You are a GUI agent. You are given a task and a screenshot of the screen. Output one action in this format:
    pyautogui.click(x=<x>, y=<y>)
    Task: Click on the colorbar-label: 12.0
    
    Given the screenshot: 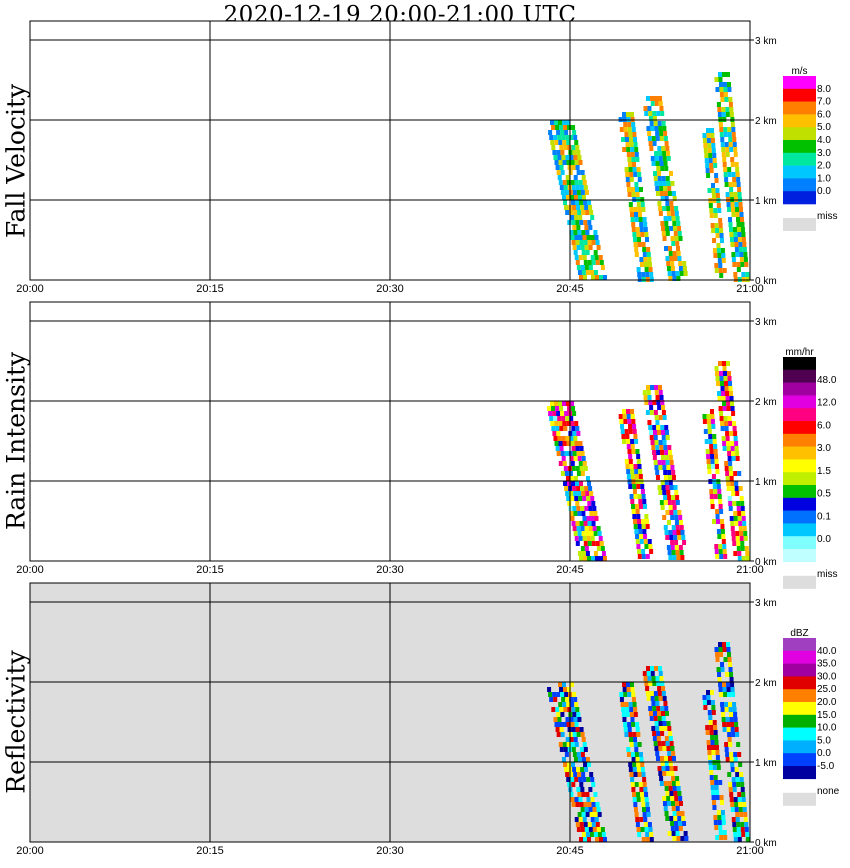 What is the action you would take?
    pyautogui.click(x=827, y=403)
    